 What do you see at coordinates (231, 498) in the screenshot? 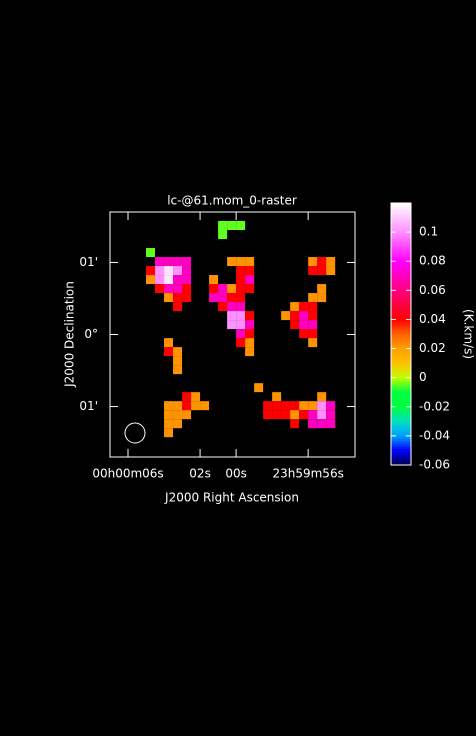
I see `x-axis-label: J2000 Right Ascension` at bounding box center [231, 498].